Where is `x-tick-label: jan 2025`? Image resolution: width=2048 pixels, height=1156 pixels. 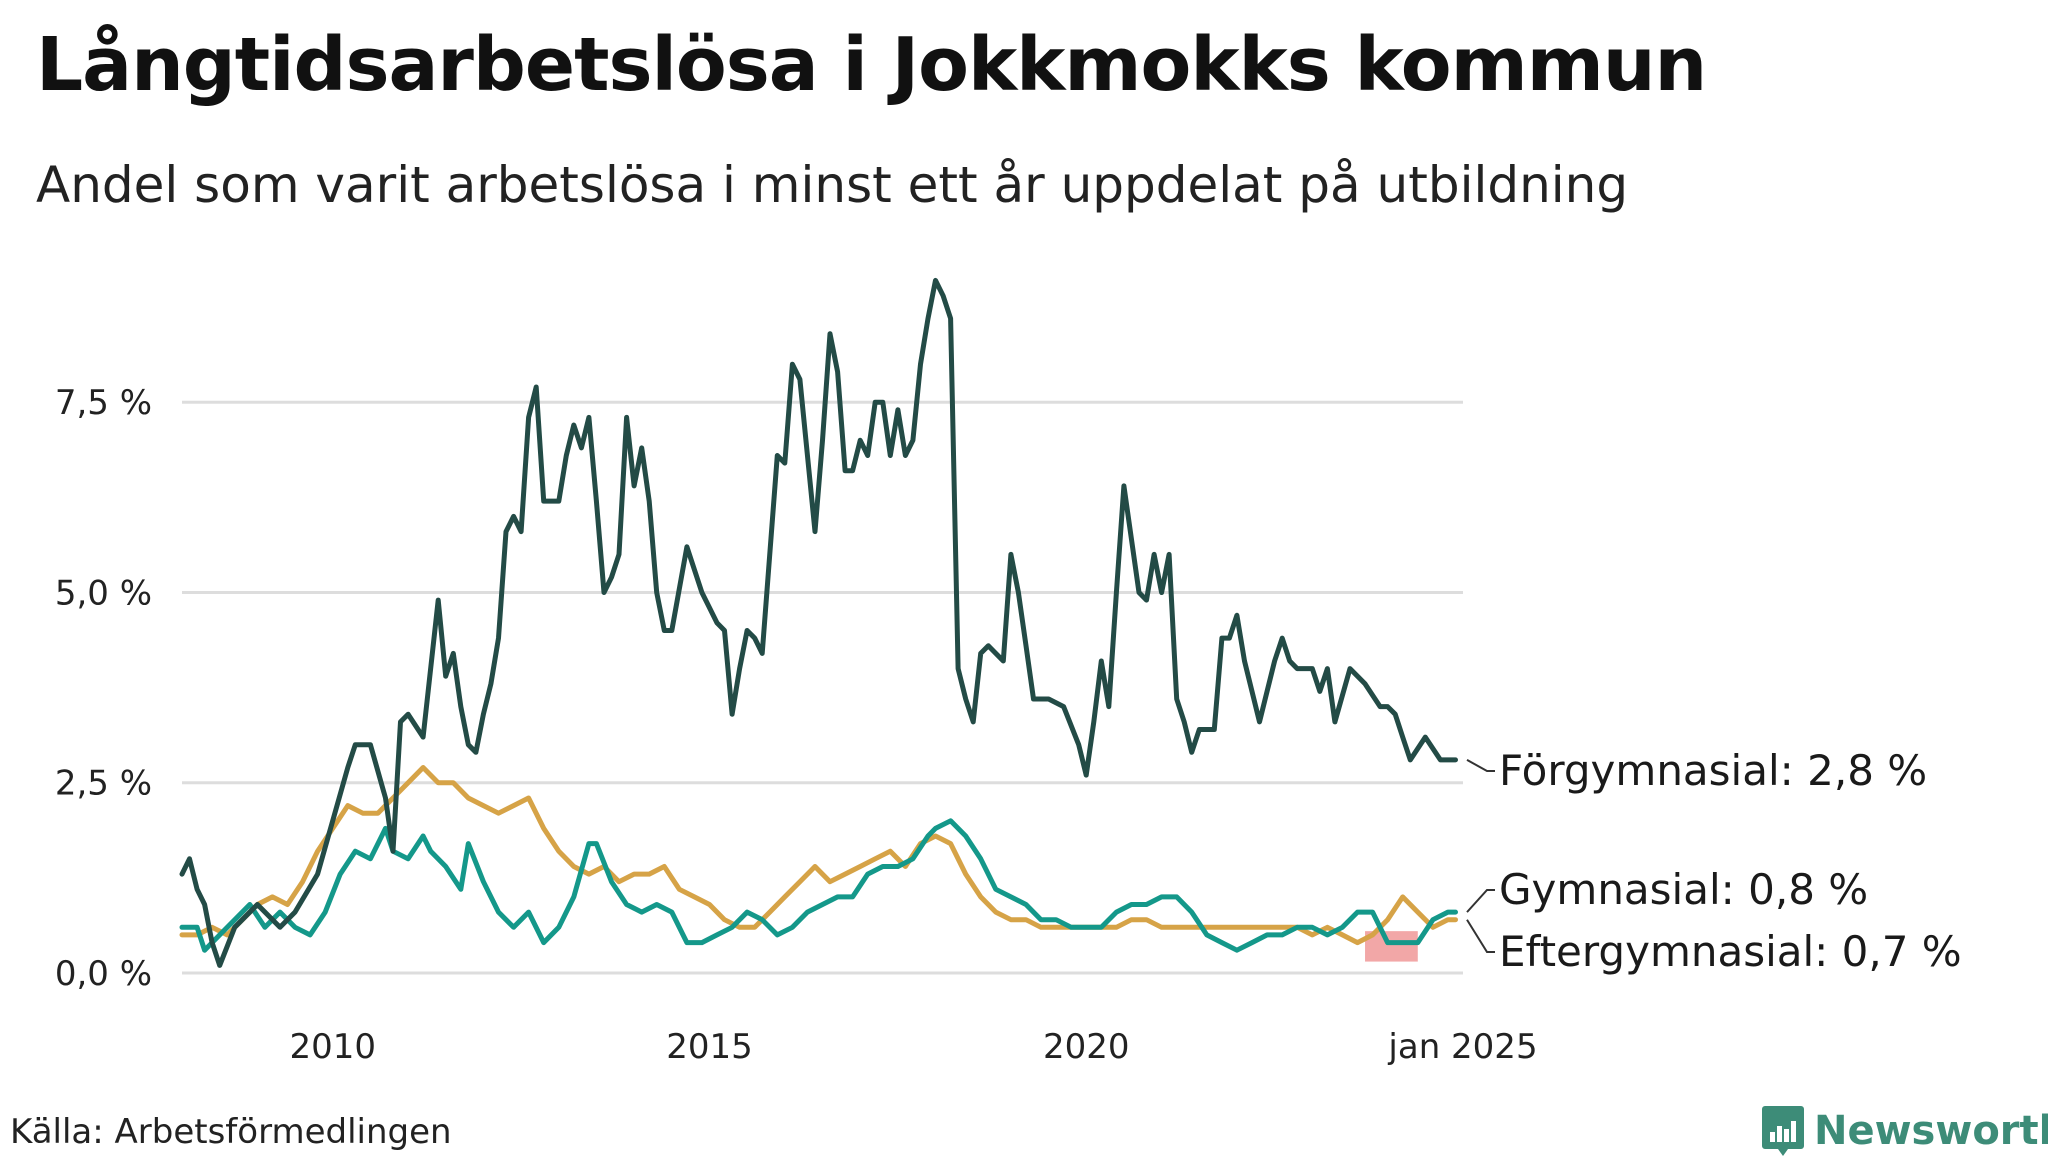
x-tick-label: jan 2025 is located at coordinates (1462, 1047).